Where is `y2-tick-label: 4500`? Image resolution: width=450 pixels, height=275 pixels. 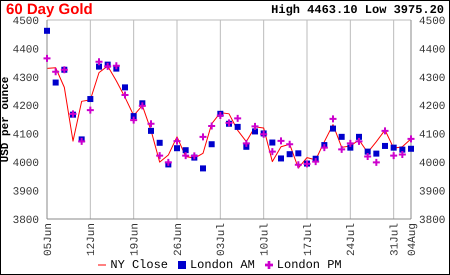
y2-tick-label: 4500 is located at coordinates (432, 22).